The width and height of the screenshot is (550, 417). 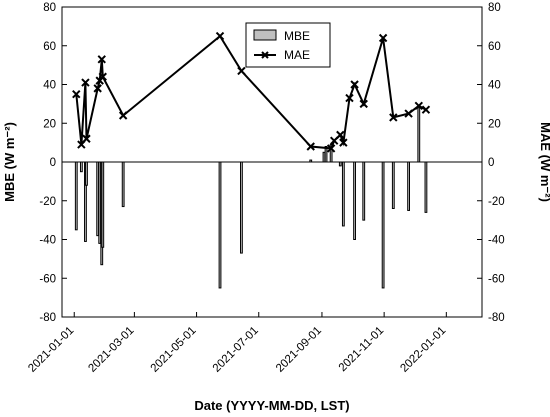 I want to click on left-tick-label: -40, so click(x=47, y=241).